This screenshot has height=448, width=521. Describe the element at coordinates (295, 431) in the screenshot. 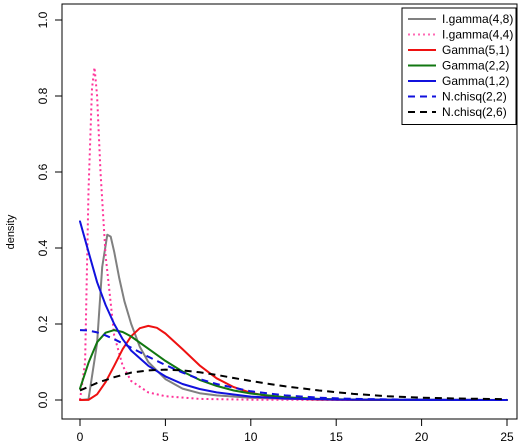

I see `x-axis: 0 5 10 15 20 25` at that location.